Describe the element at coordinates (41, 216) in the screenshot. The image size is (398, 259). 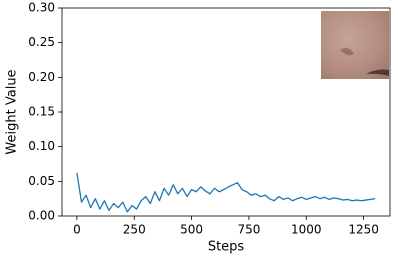
I see `y-tick-label: 0.00` at that location.